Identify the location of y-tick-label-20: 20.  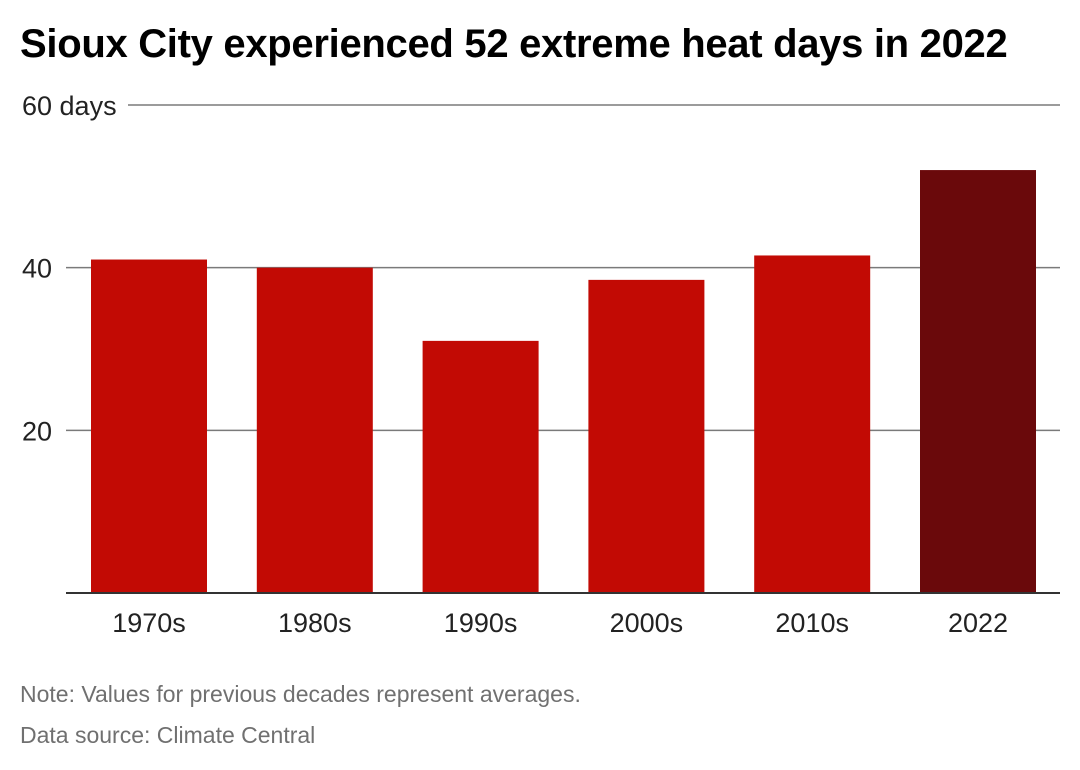
(37, 431).